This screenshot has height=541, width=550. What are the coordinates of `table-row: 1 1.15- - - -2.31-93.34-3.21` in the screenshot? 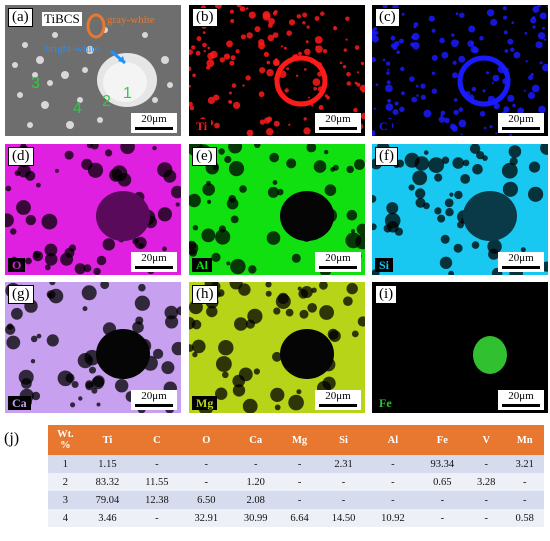 It's located at (296, 464).